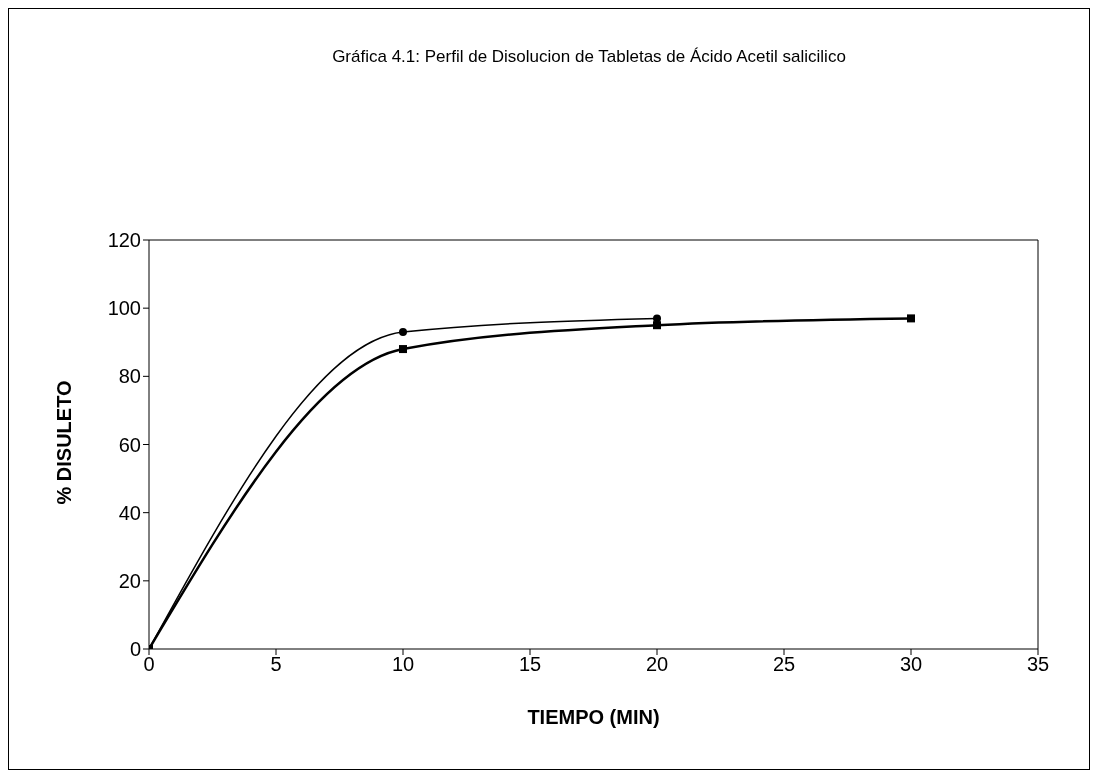  Describe the element at coordinates (403, 664) in the screenshot. I see `x-tick-label: 10` at that location.